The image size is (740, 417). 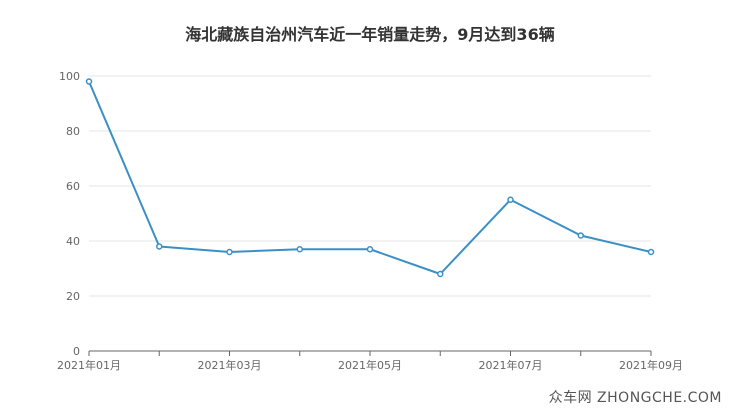 What do you see at coordinates (73, 131) in the screenshot?
I see `y-tick-label: 80` at bounding box center [73, 131].